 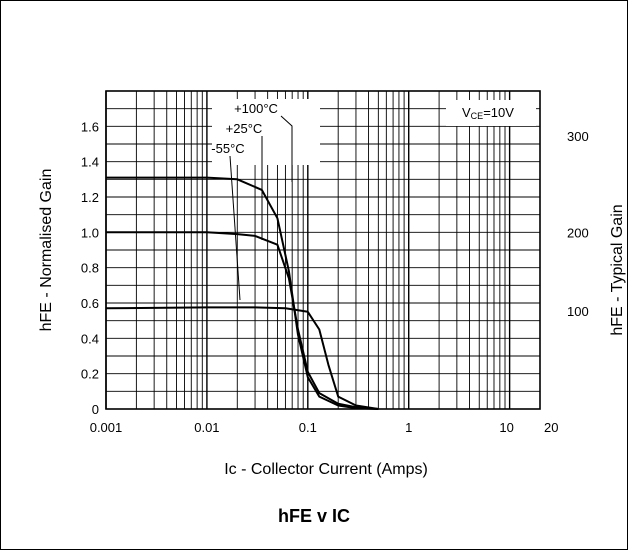 I want to click on chart-title-text: hFE v IC, so click(x=313, y=516).